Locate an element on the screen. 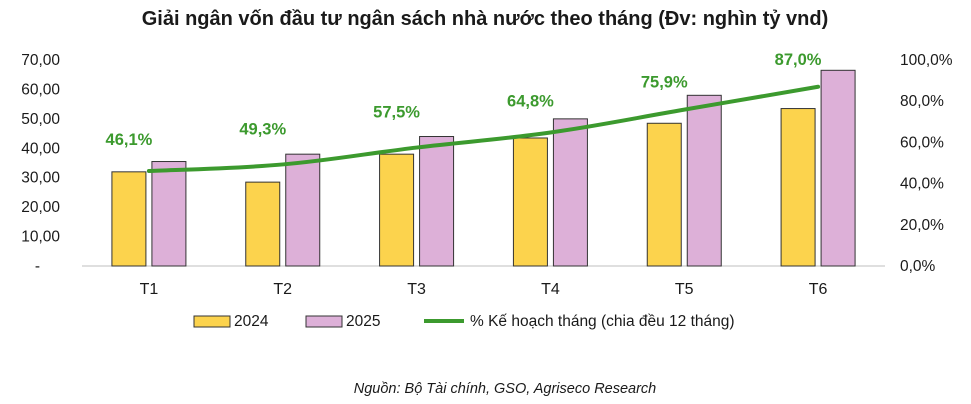 The image size is (971, 404). right-tick-label: 0,0% is located at coordinates (918, 266).